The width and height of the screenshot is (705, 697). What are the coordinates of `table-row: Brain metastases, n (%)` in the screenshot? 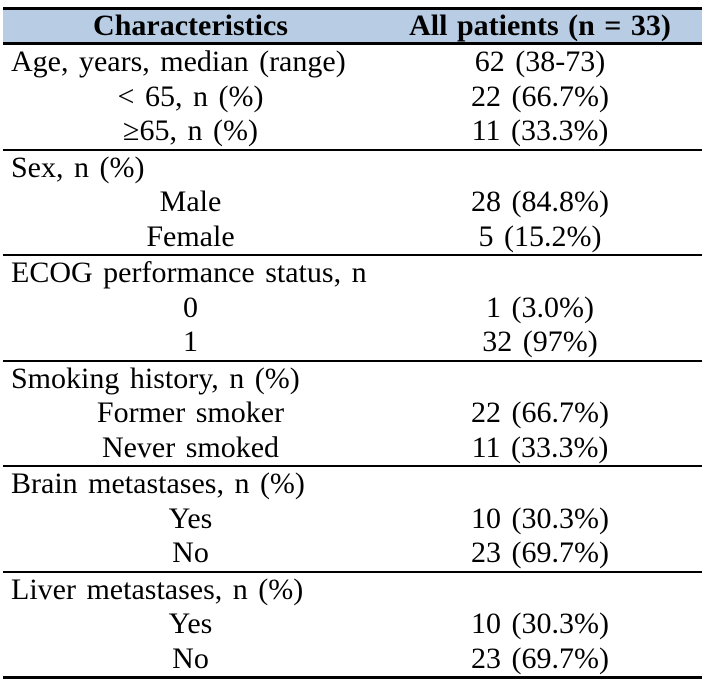 It's located at (352, 484).